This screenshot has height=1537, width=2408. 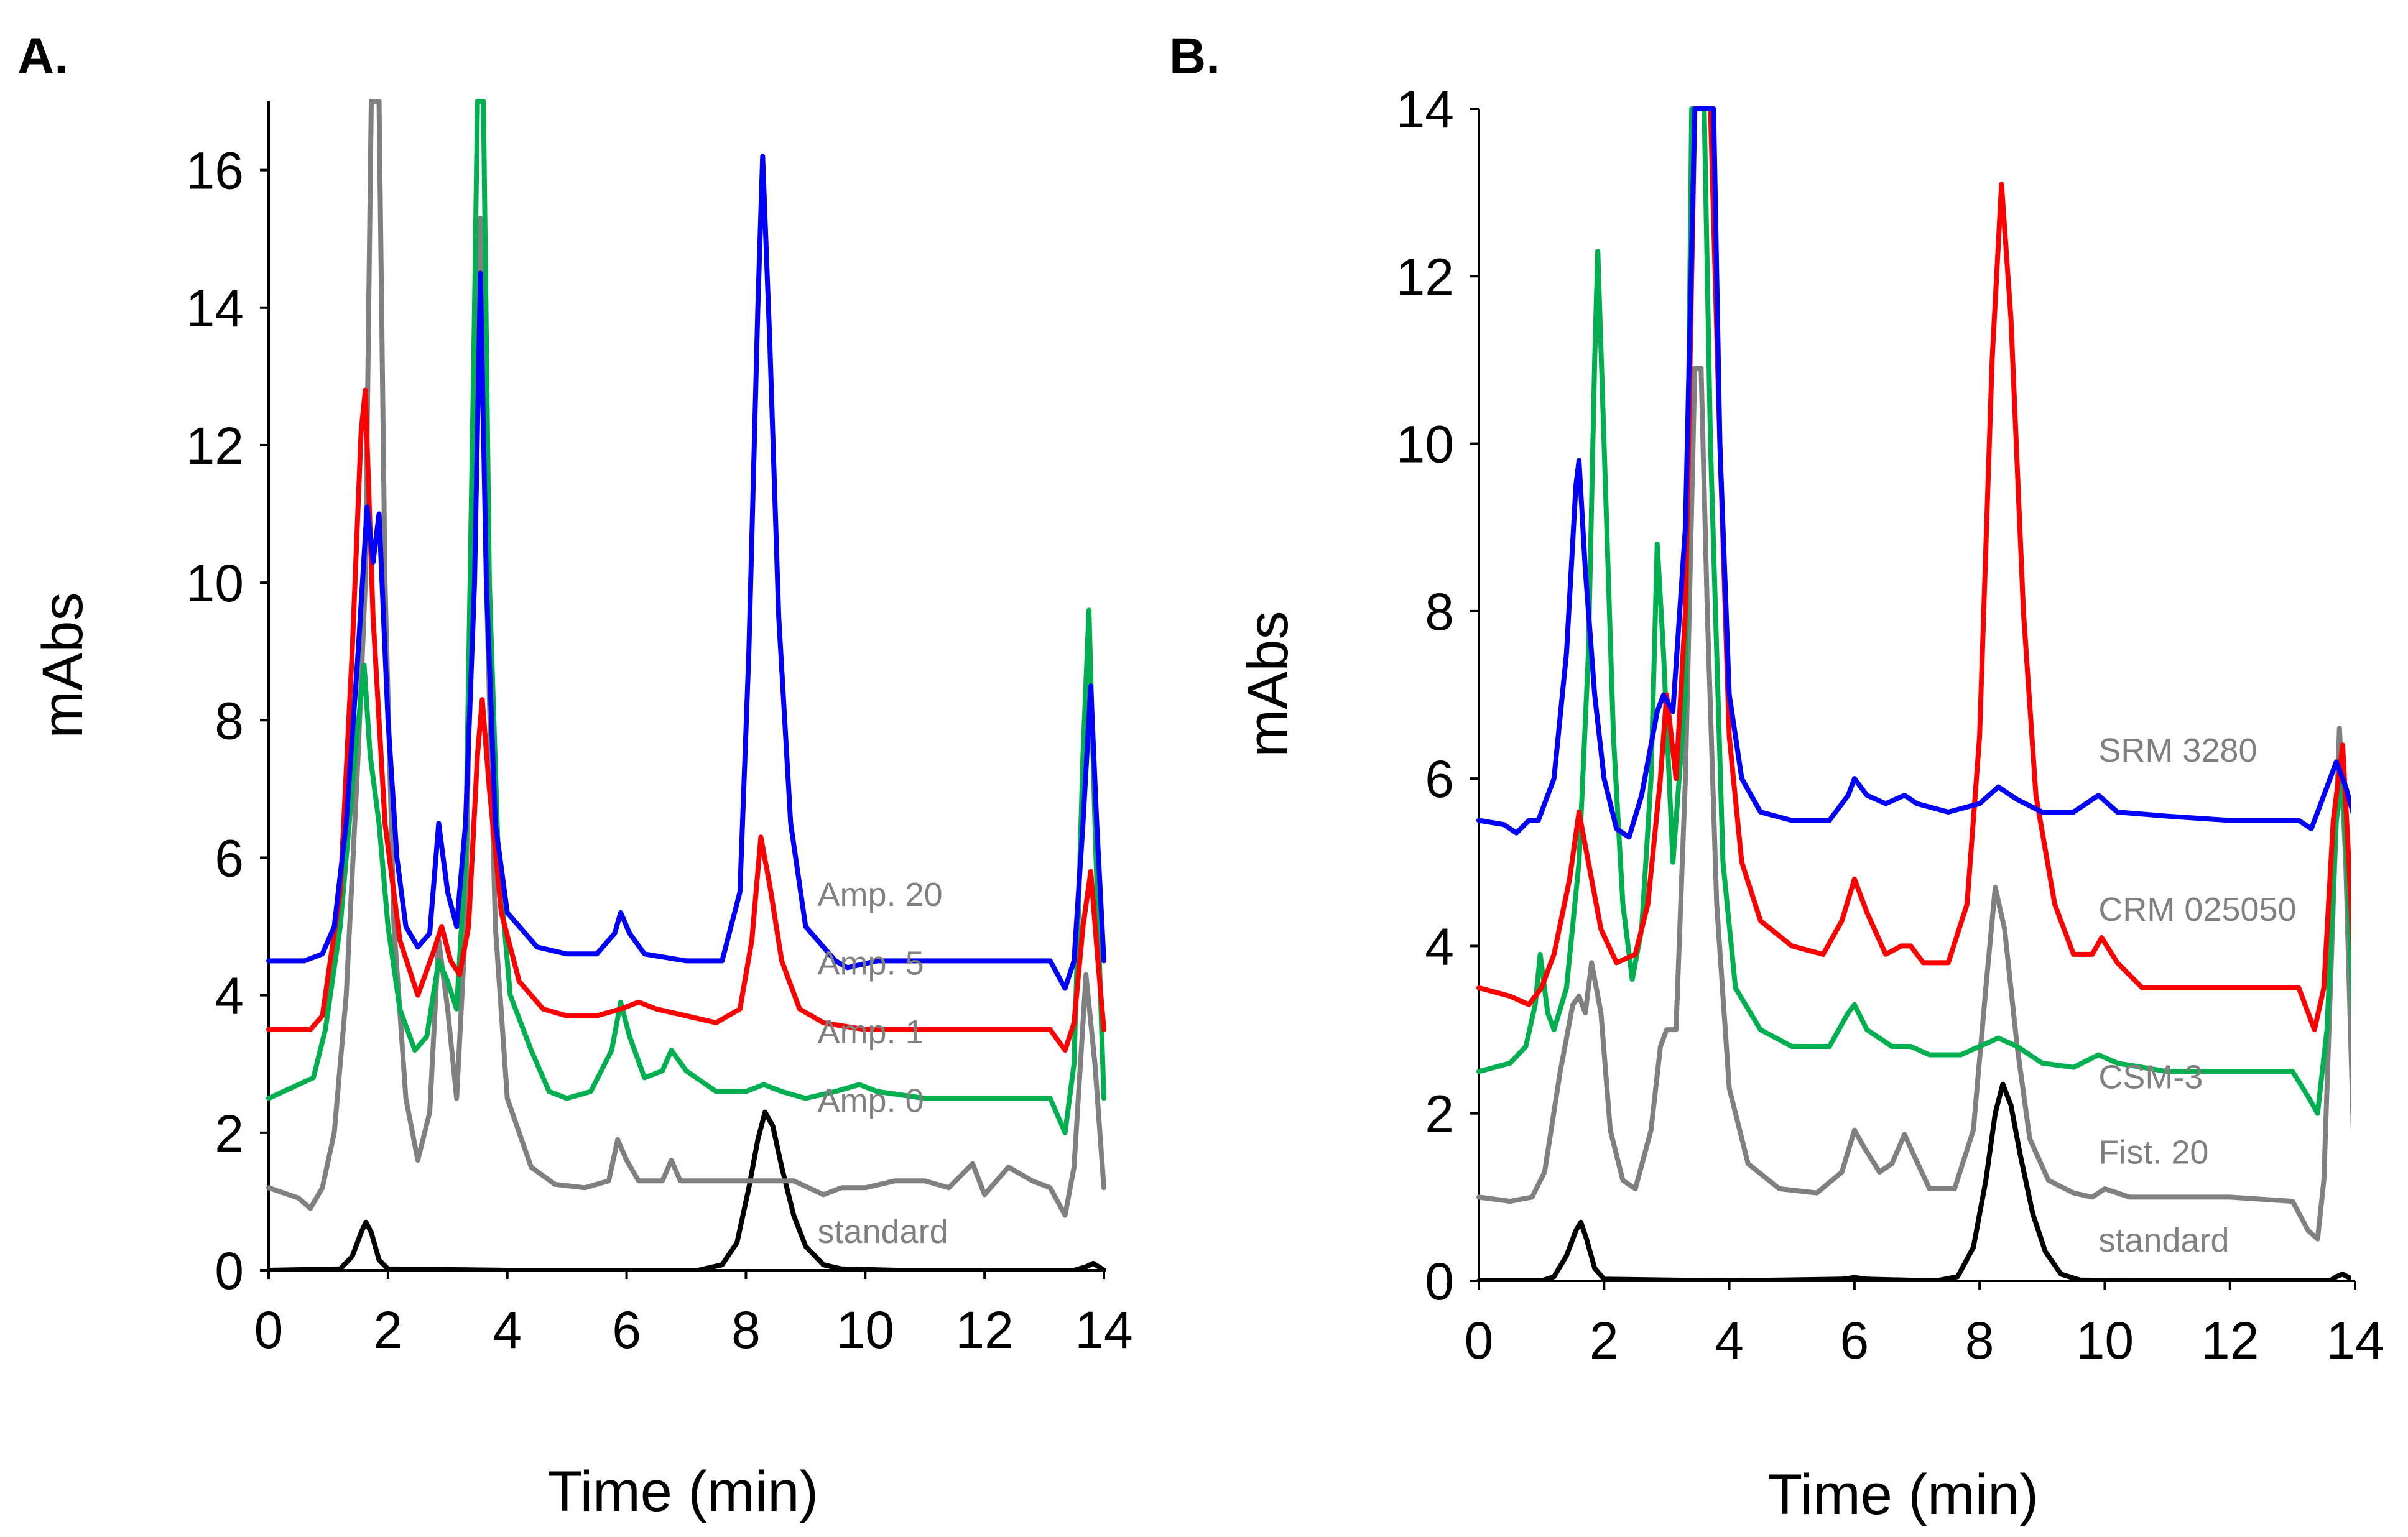 I want to click on trace-label: Amp. 20, so click(x=880, y=895).